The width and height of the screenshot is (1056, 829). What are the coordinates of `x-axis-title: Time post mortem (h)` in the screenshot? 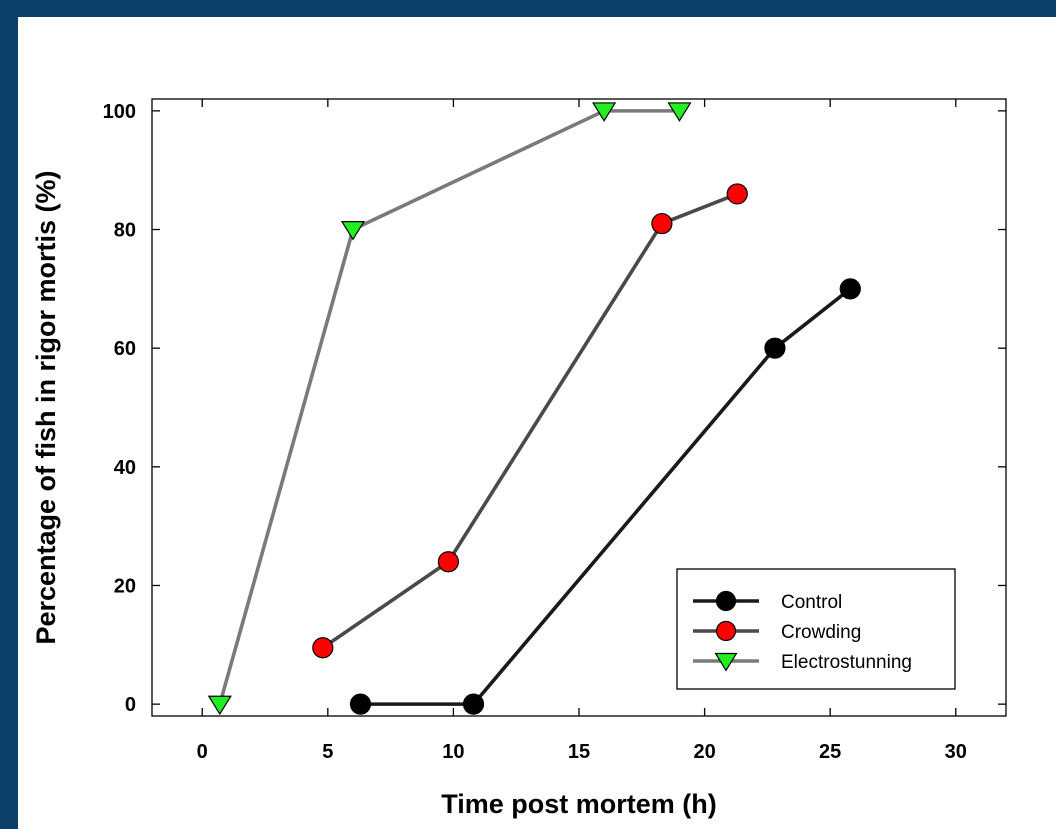 It's located at (579, 804).